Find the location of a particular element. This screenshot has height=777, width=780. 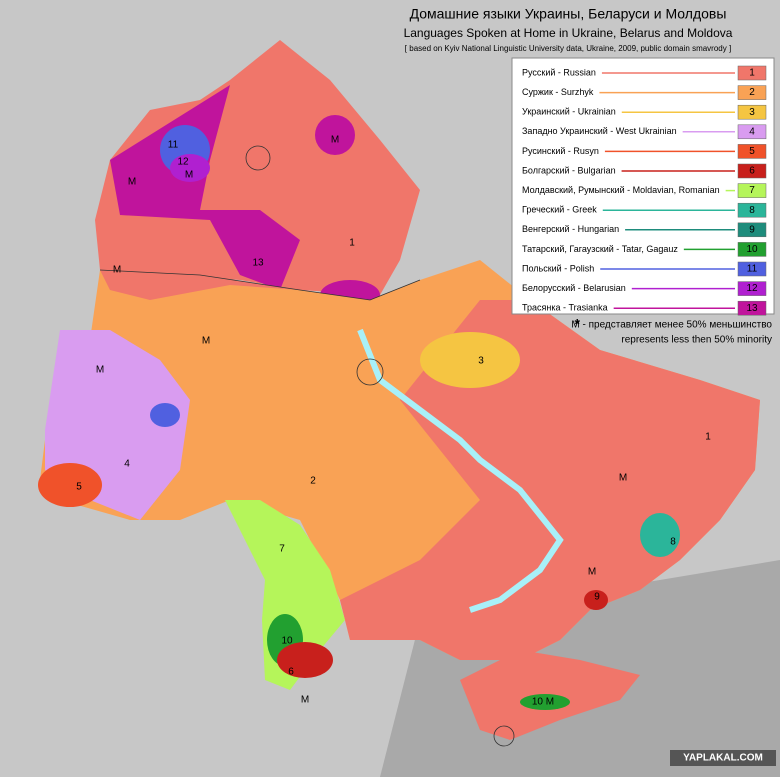

map-label: 4 is located at coordinates (127, 464).